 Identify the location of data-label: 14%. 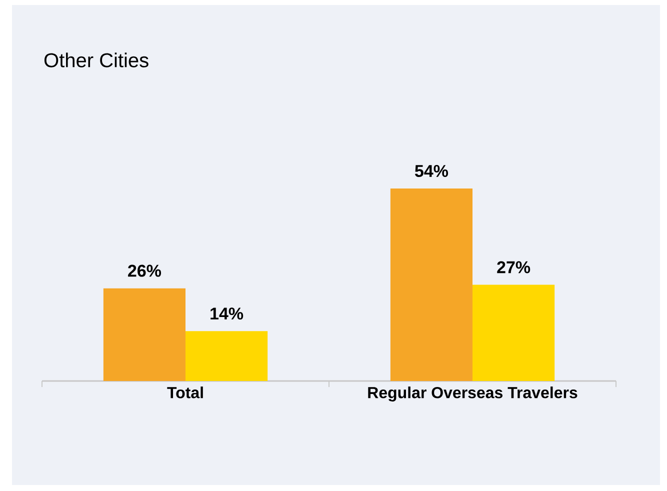
(227, 314).